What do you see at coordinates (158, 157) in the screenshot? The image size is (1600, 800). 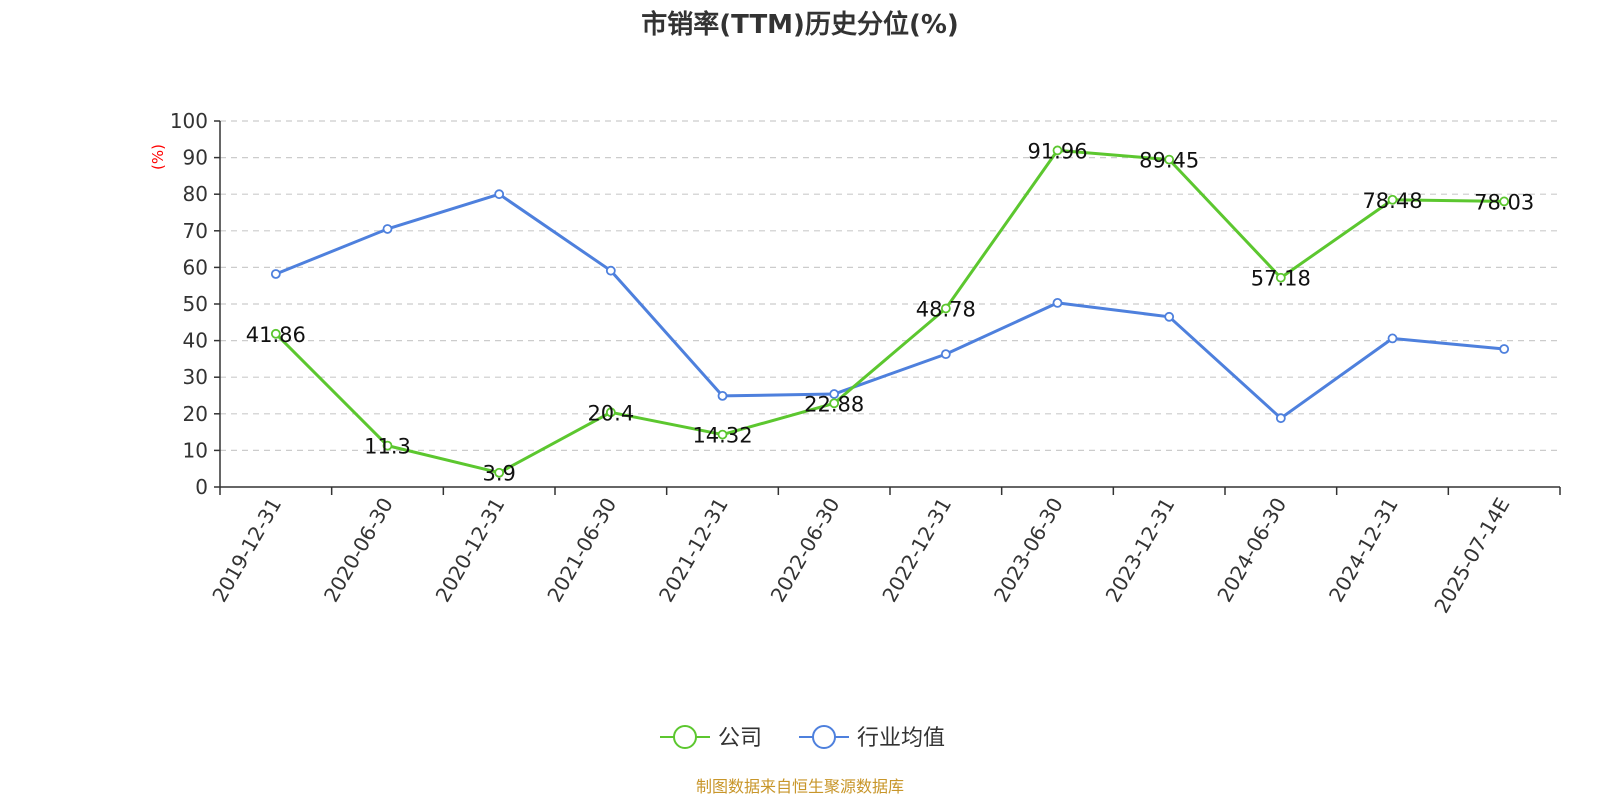 I see `y-axis-unit: (%)` at bounding box center [158, 157].